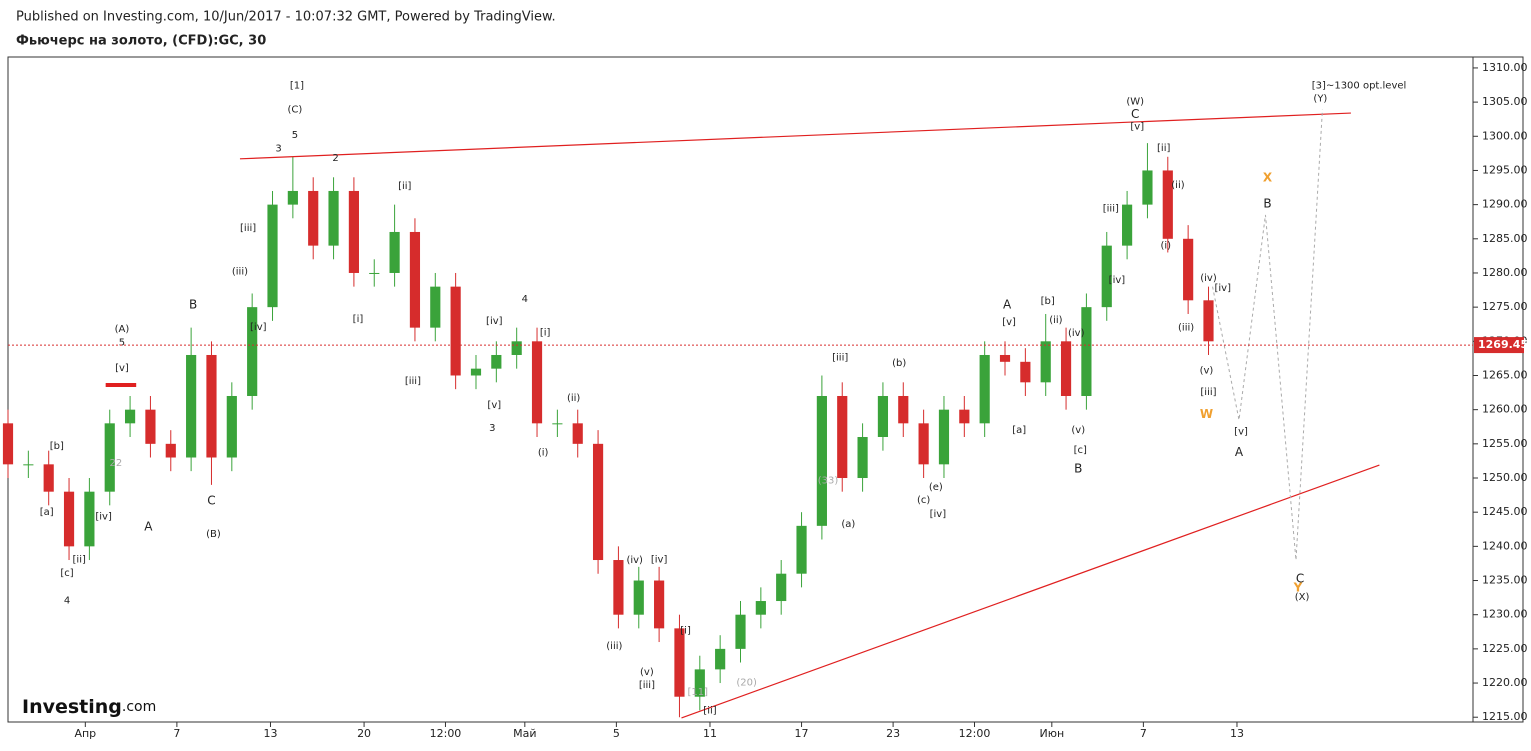 This screenshot has width=1531, height=751. I want to click on wave-label: (Y), so click(1320, 99).